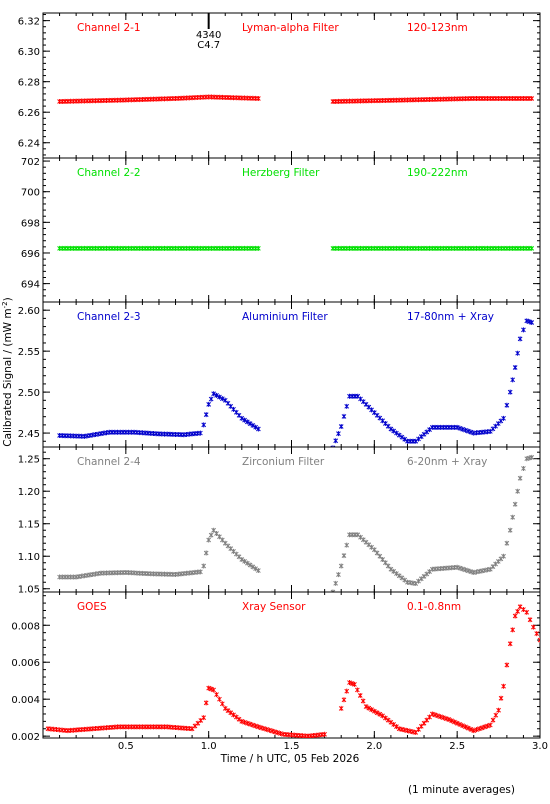 The image size is (550, 804). I want to click on y-tick-label: 6.28, so click(29, 83).